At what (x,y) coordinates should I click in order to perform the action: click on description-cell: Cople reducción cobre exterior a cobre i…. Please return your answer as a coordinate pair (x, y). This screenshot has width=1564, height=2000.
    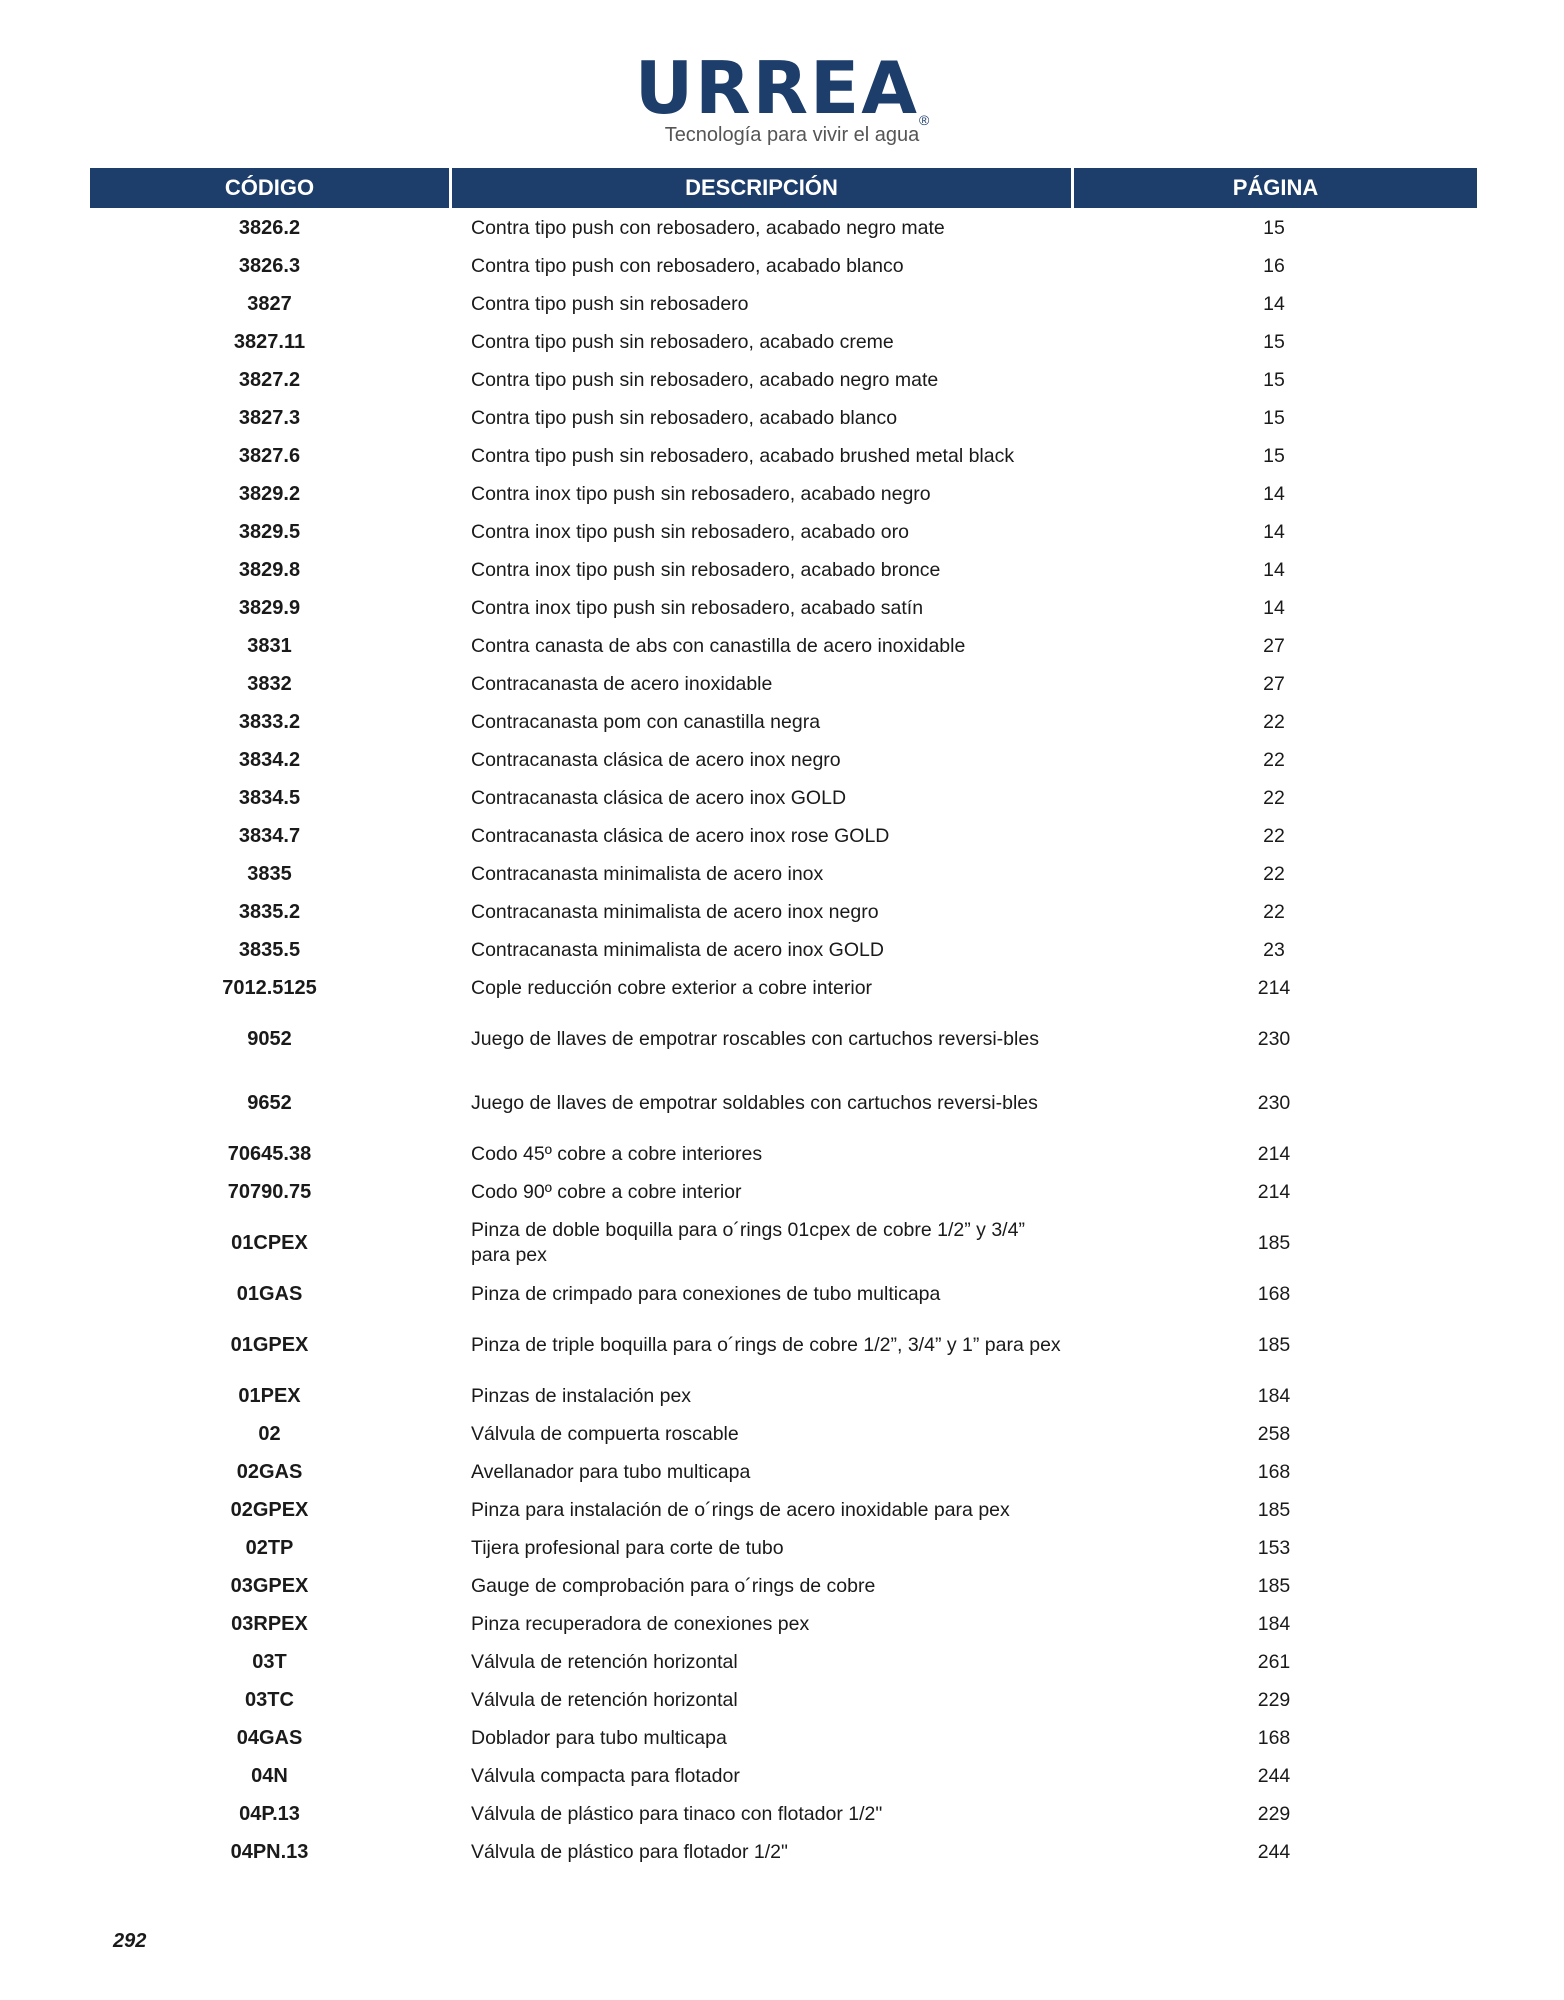
    Looking at the image, I should click on (672, 987).